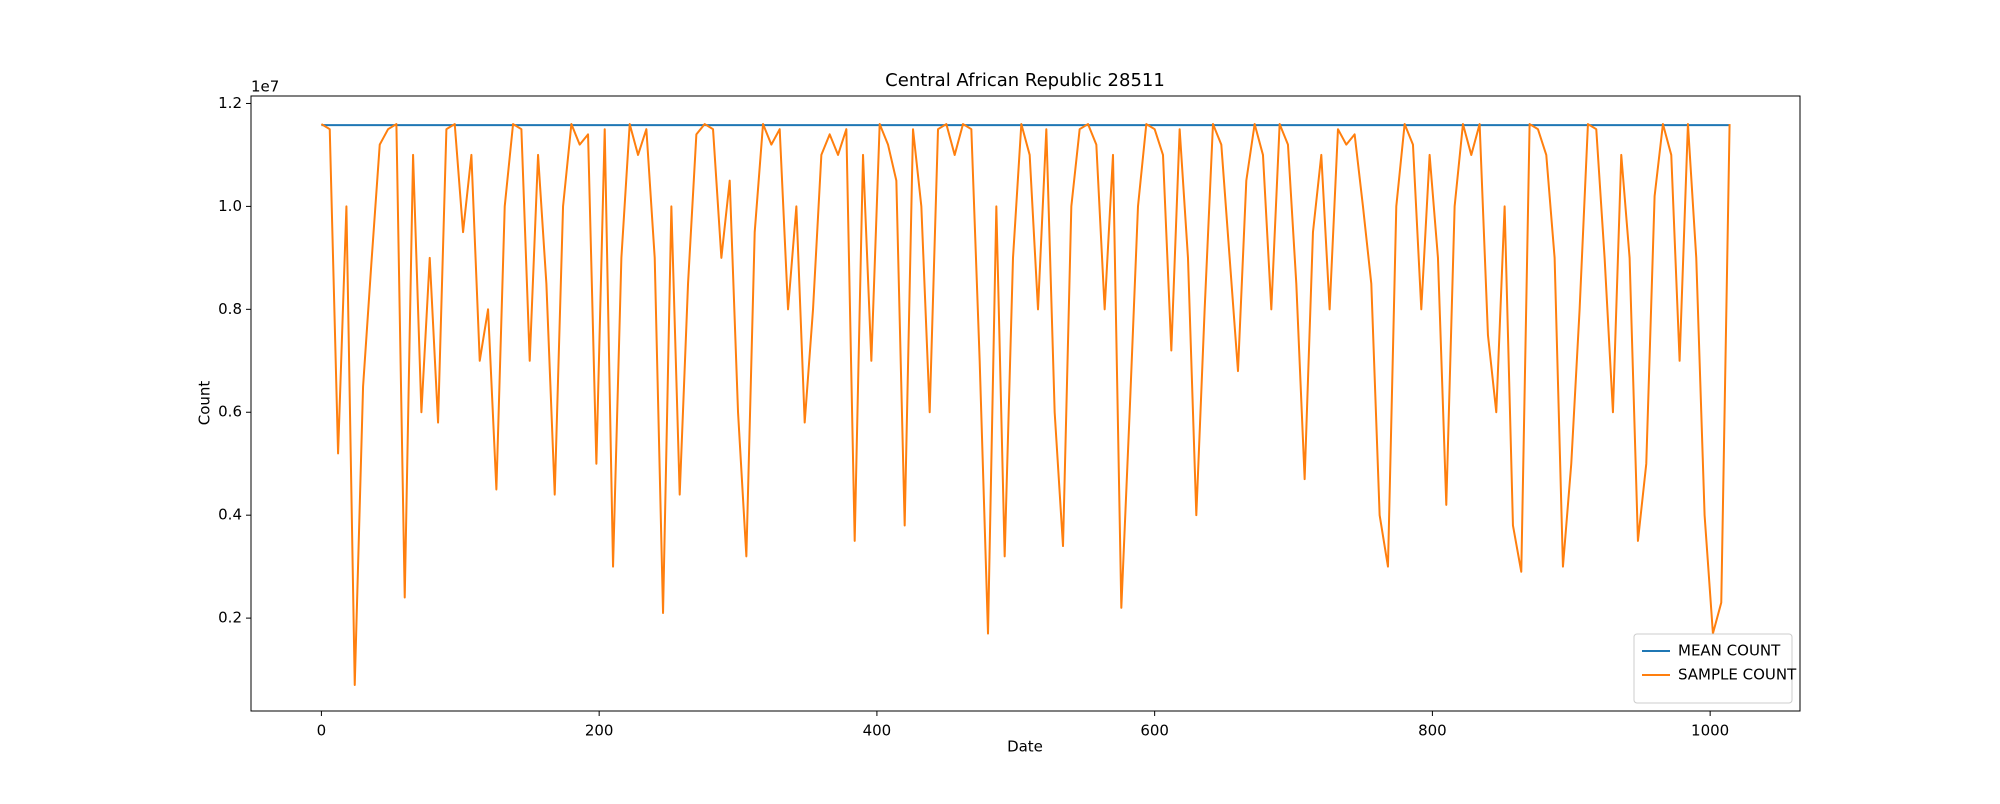 This screenshot has width=2000, height=804. What do you see at coordinates (1432, 731) in the screenshot?
I see `x-tick-label: 800` at bounding box center [1432, 731].